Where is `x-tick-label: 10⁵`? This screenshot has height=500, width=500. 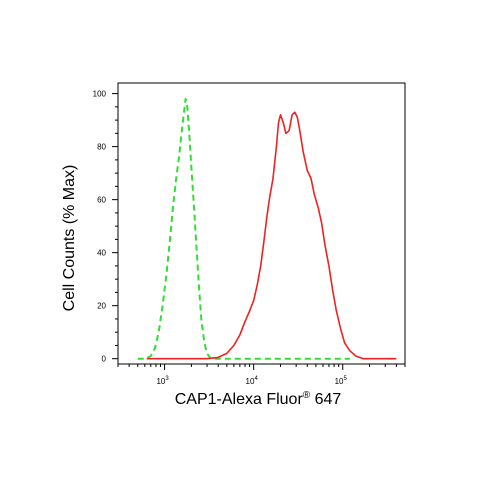
x-tick-label: 10⁵ is located at coordinates (341, 381).